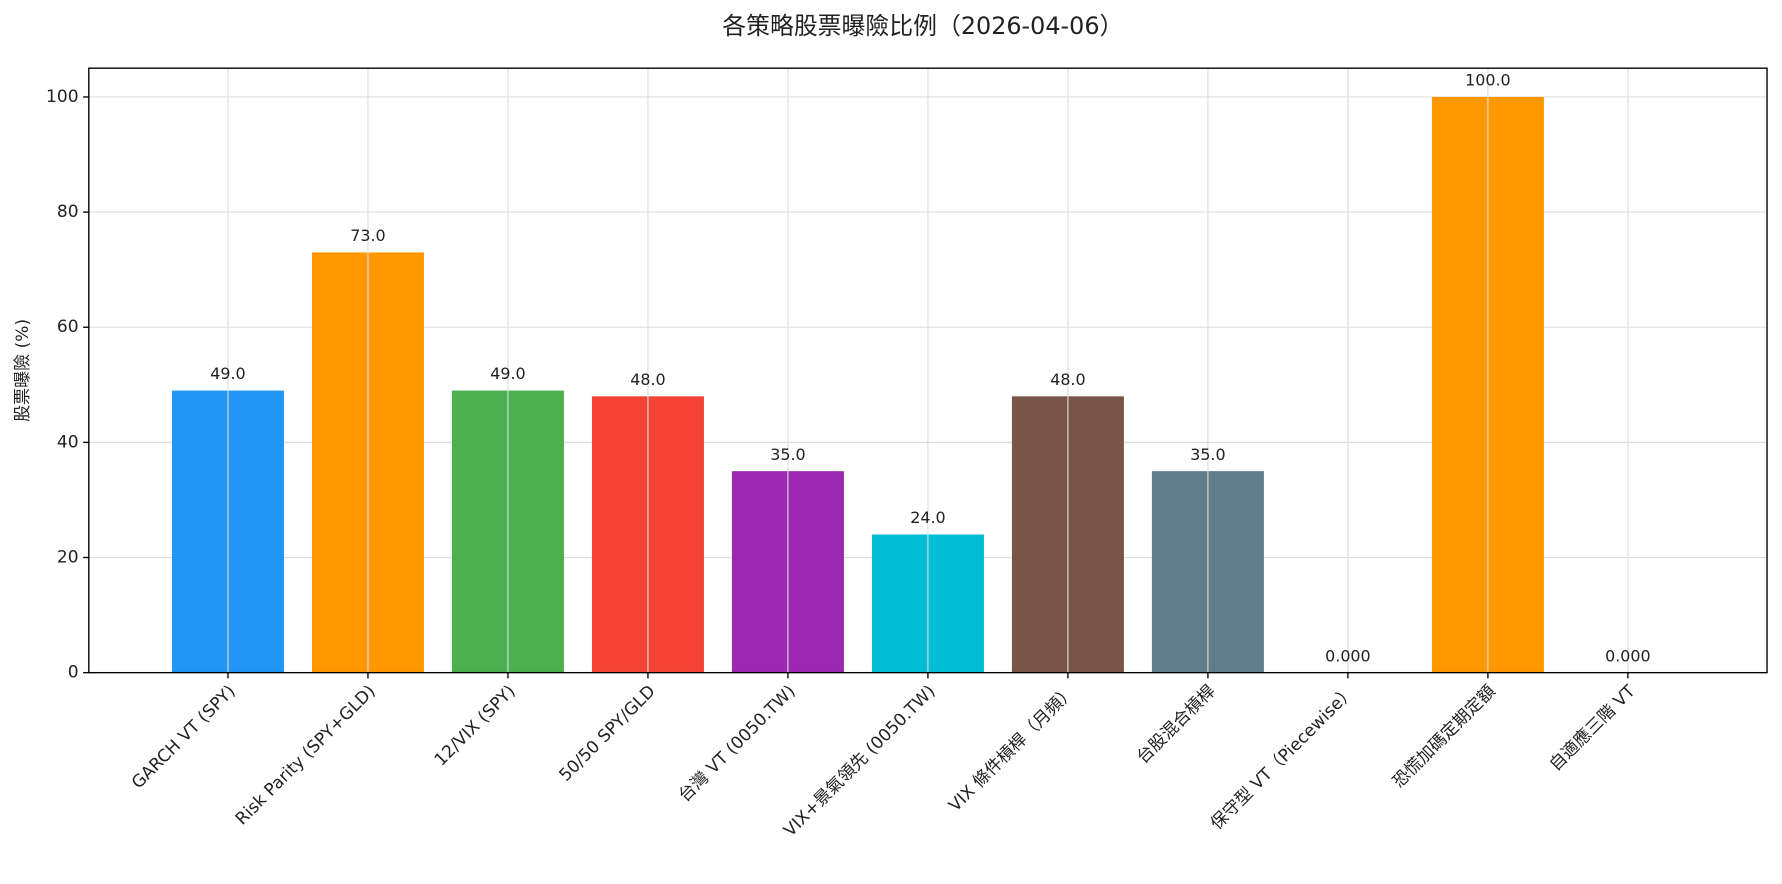  I want to click on y-axis-label: 股票曝險 (%), so click(23, 370).